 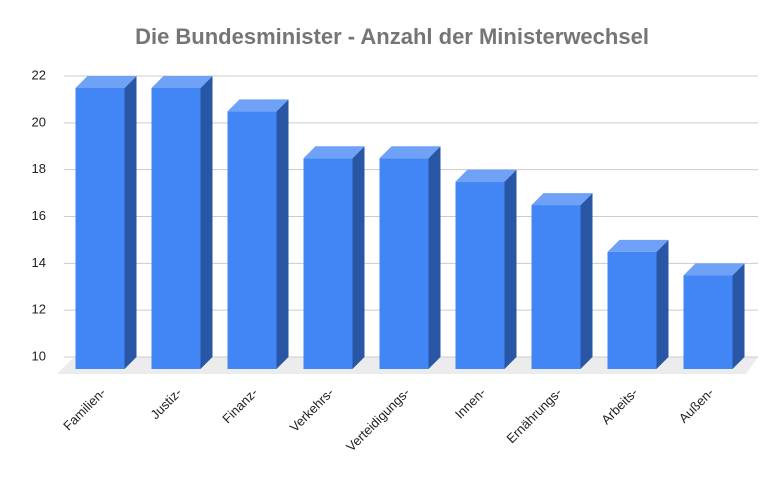 I want to click on x-tick-label: Verteidigungs-, so click(x=377, y=419).